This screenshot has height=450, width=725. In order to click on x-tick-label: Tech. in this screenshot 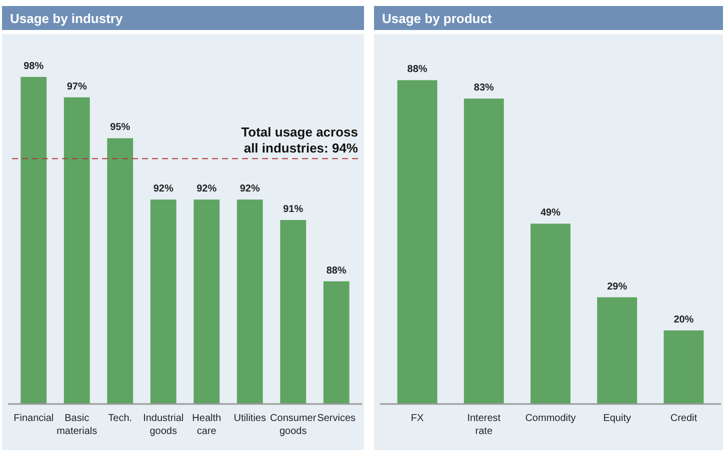, I will do `click(120, 418)`.